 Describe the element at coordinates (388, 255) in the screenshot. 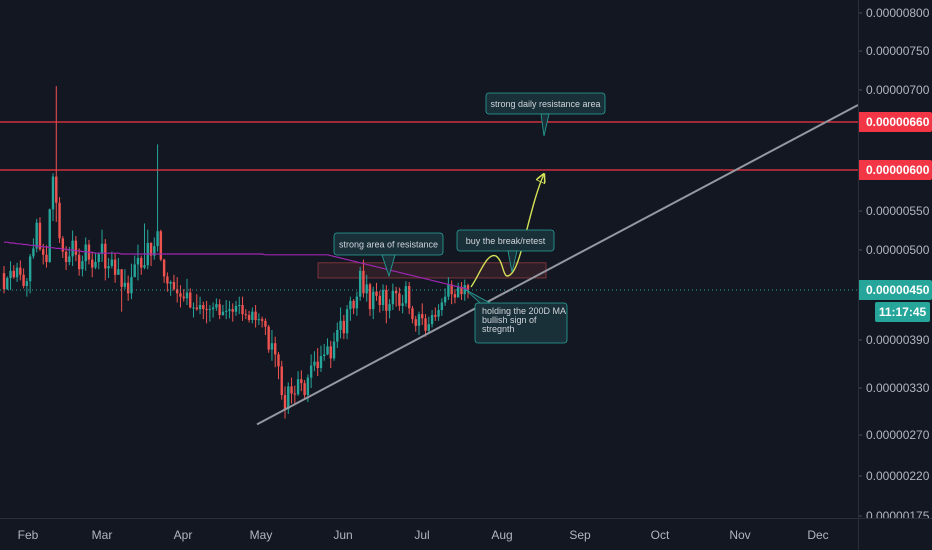

I see `annotation-callout: strong area of resistance` at that location.